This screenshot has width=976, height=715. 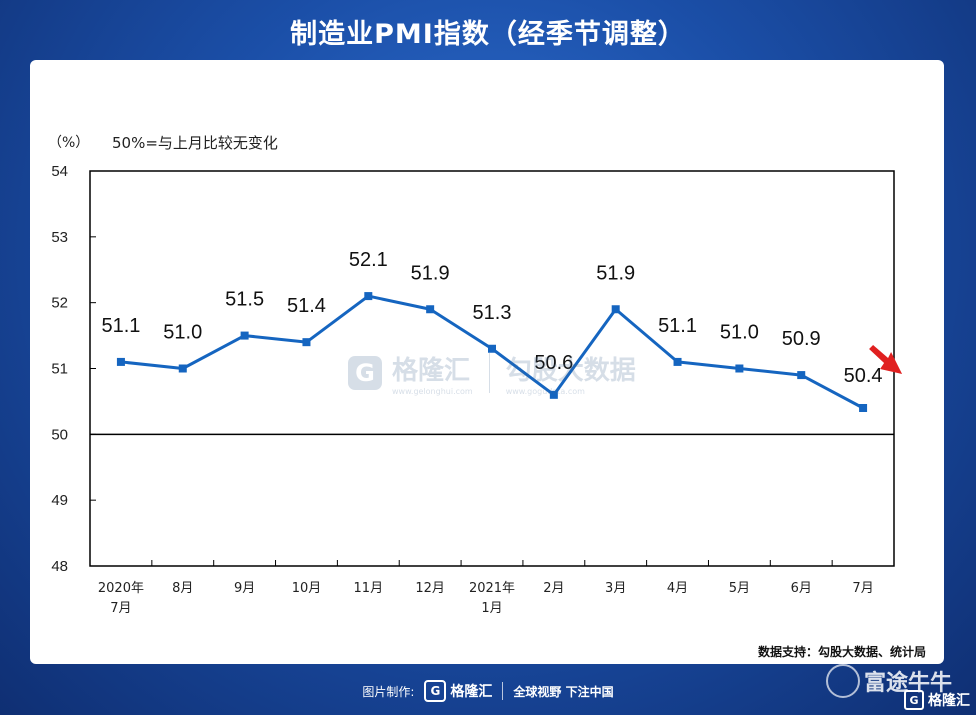 What do you see at coordinates (59, 434) in the screenshot?
I see `y-tick-label: 50` at bounding box center [59, 434].